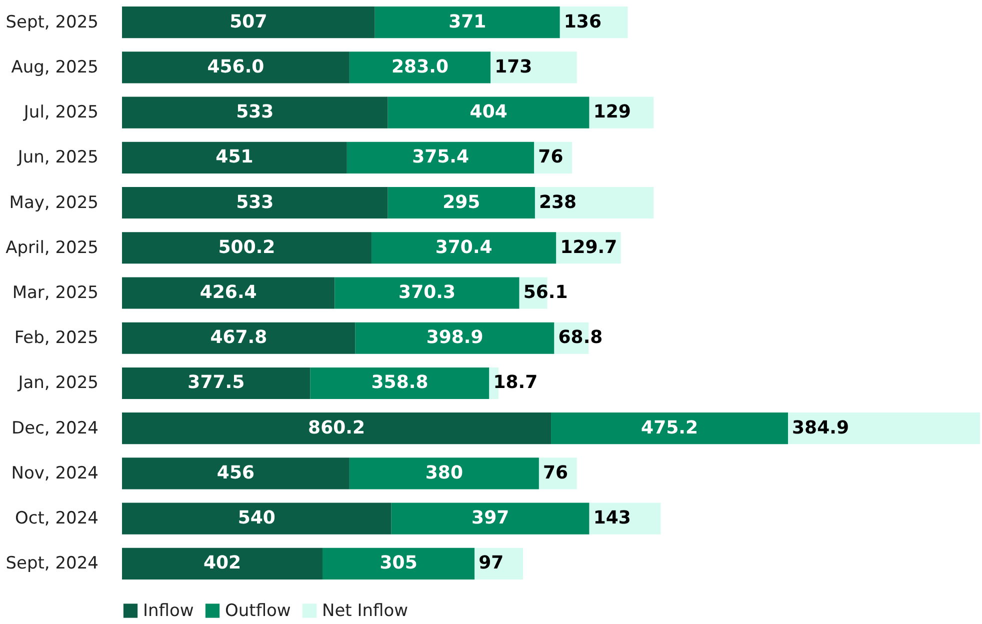  I want to click on y-tick-label: Aug, 2025, so click(54, 67).